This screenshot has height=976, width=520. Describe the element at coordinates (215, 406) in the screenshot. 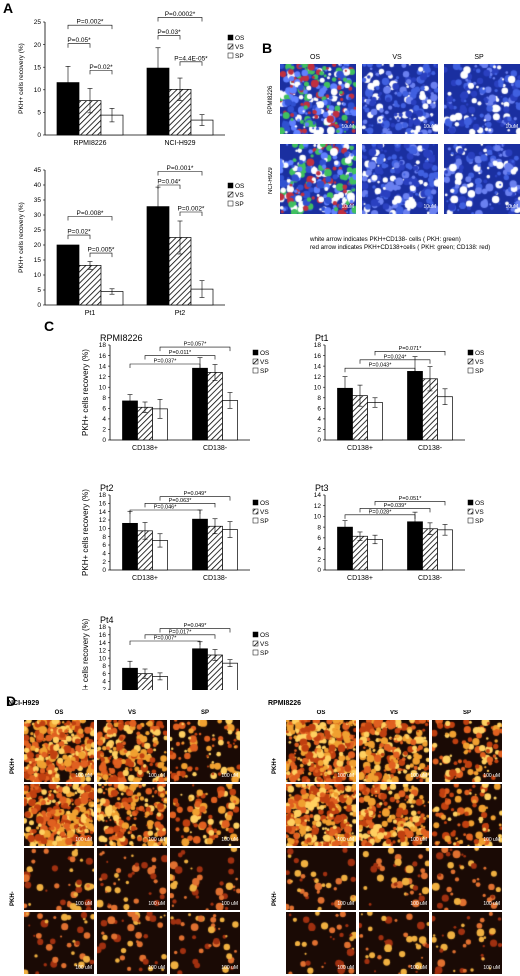

I see `c1-bar-vs` at that location.